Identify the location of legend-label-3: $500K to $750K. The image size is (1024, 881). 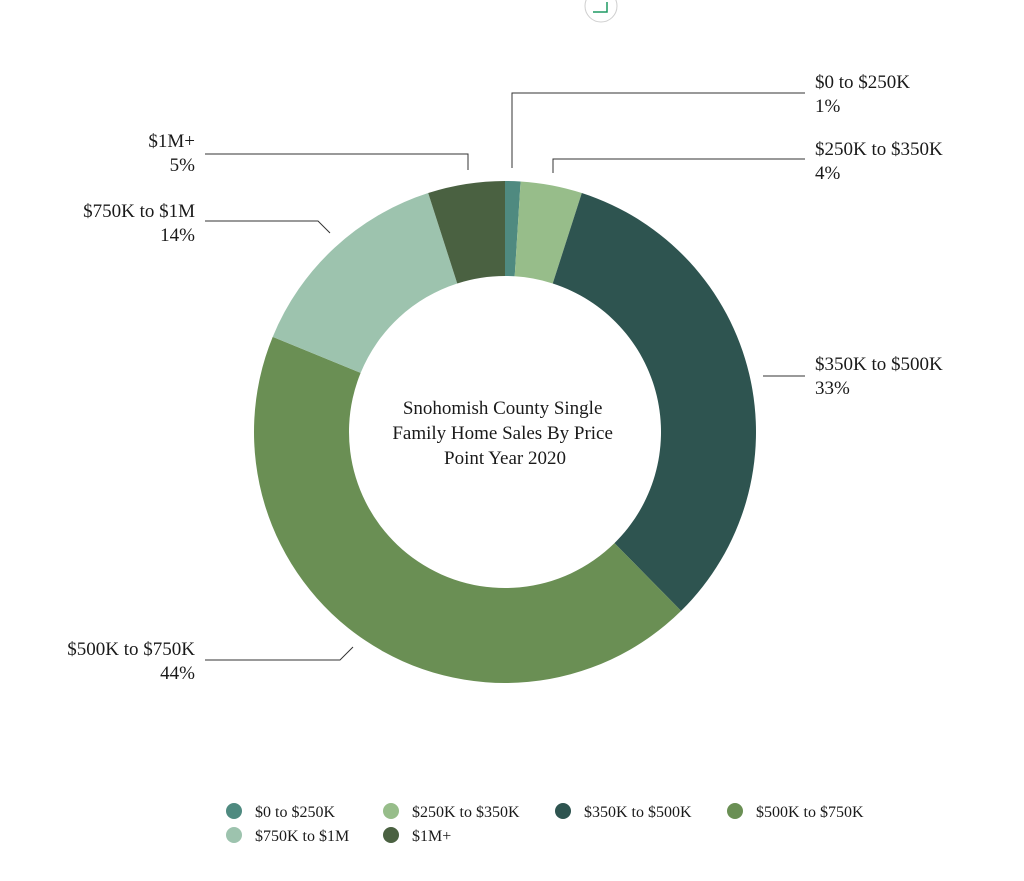
(810, 812).